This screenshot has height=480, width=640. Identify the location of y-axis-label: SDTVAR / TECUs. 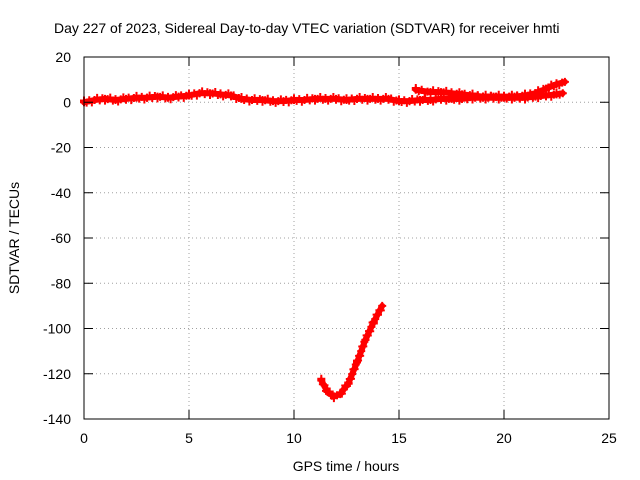
(14, 238).